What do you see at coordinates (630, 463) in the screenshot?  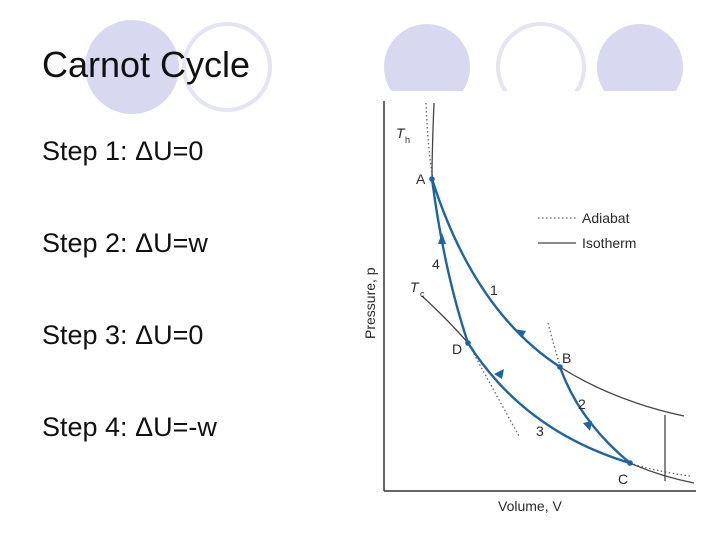 I see `point-c` at bounding box center [630, 463].